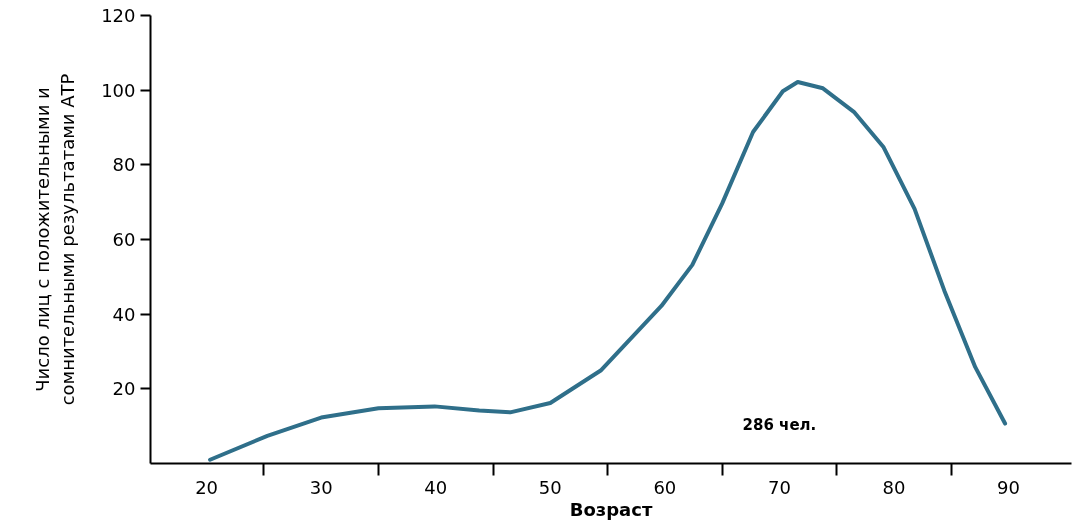 Image resolution: width=1076 pixels, height=522 pixels. What do you see at coordinates (55, 239) in the screenshot?
I see `y-axis-title: Число лиц с положительными и сомнительными результатами АТР` at bounding box center [55, 239].